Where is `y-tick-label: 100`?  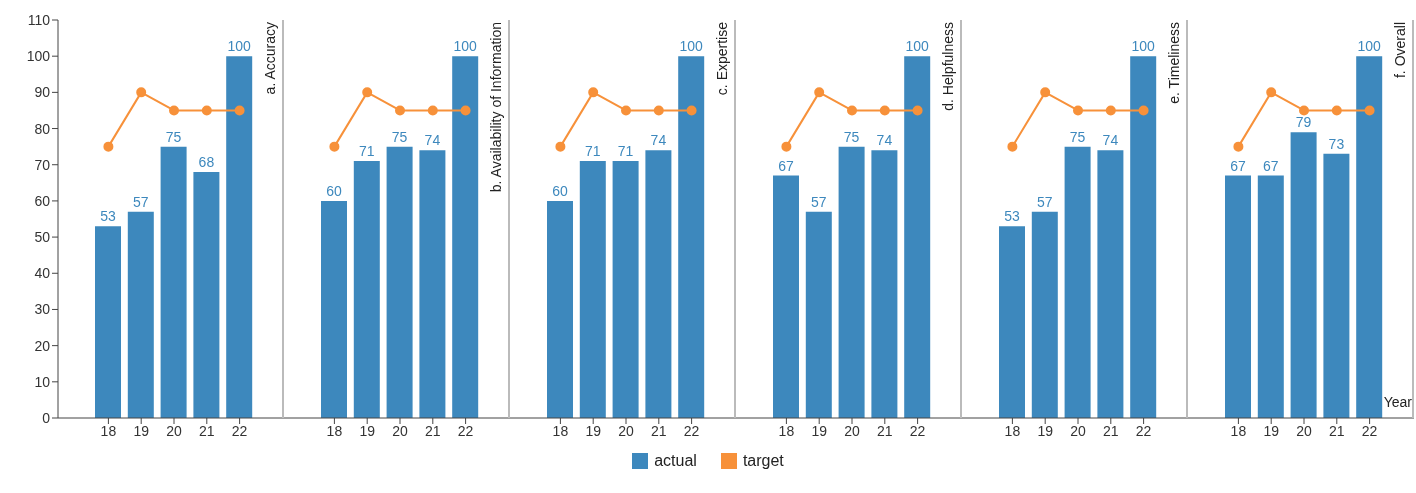 y-tick-label: 100 is located at coordinates (38, 56).